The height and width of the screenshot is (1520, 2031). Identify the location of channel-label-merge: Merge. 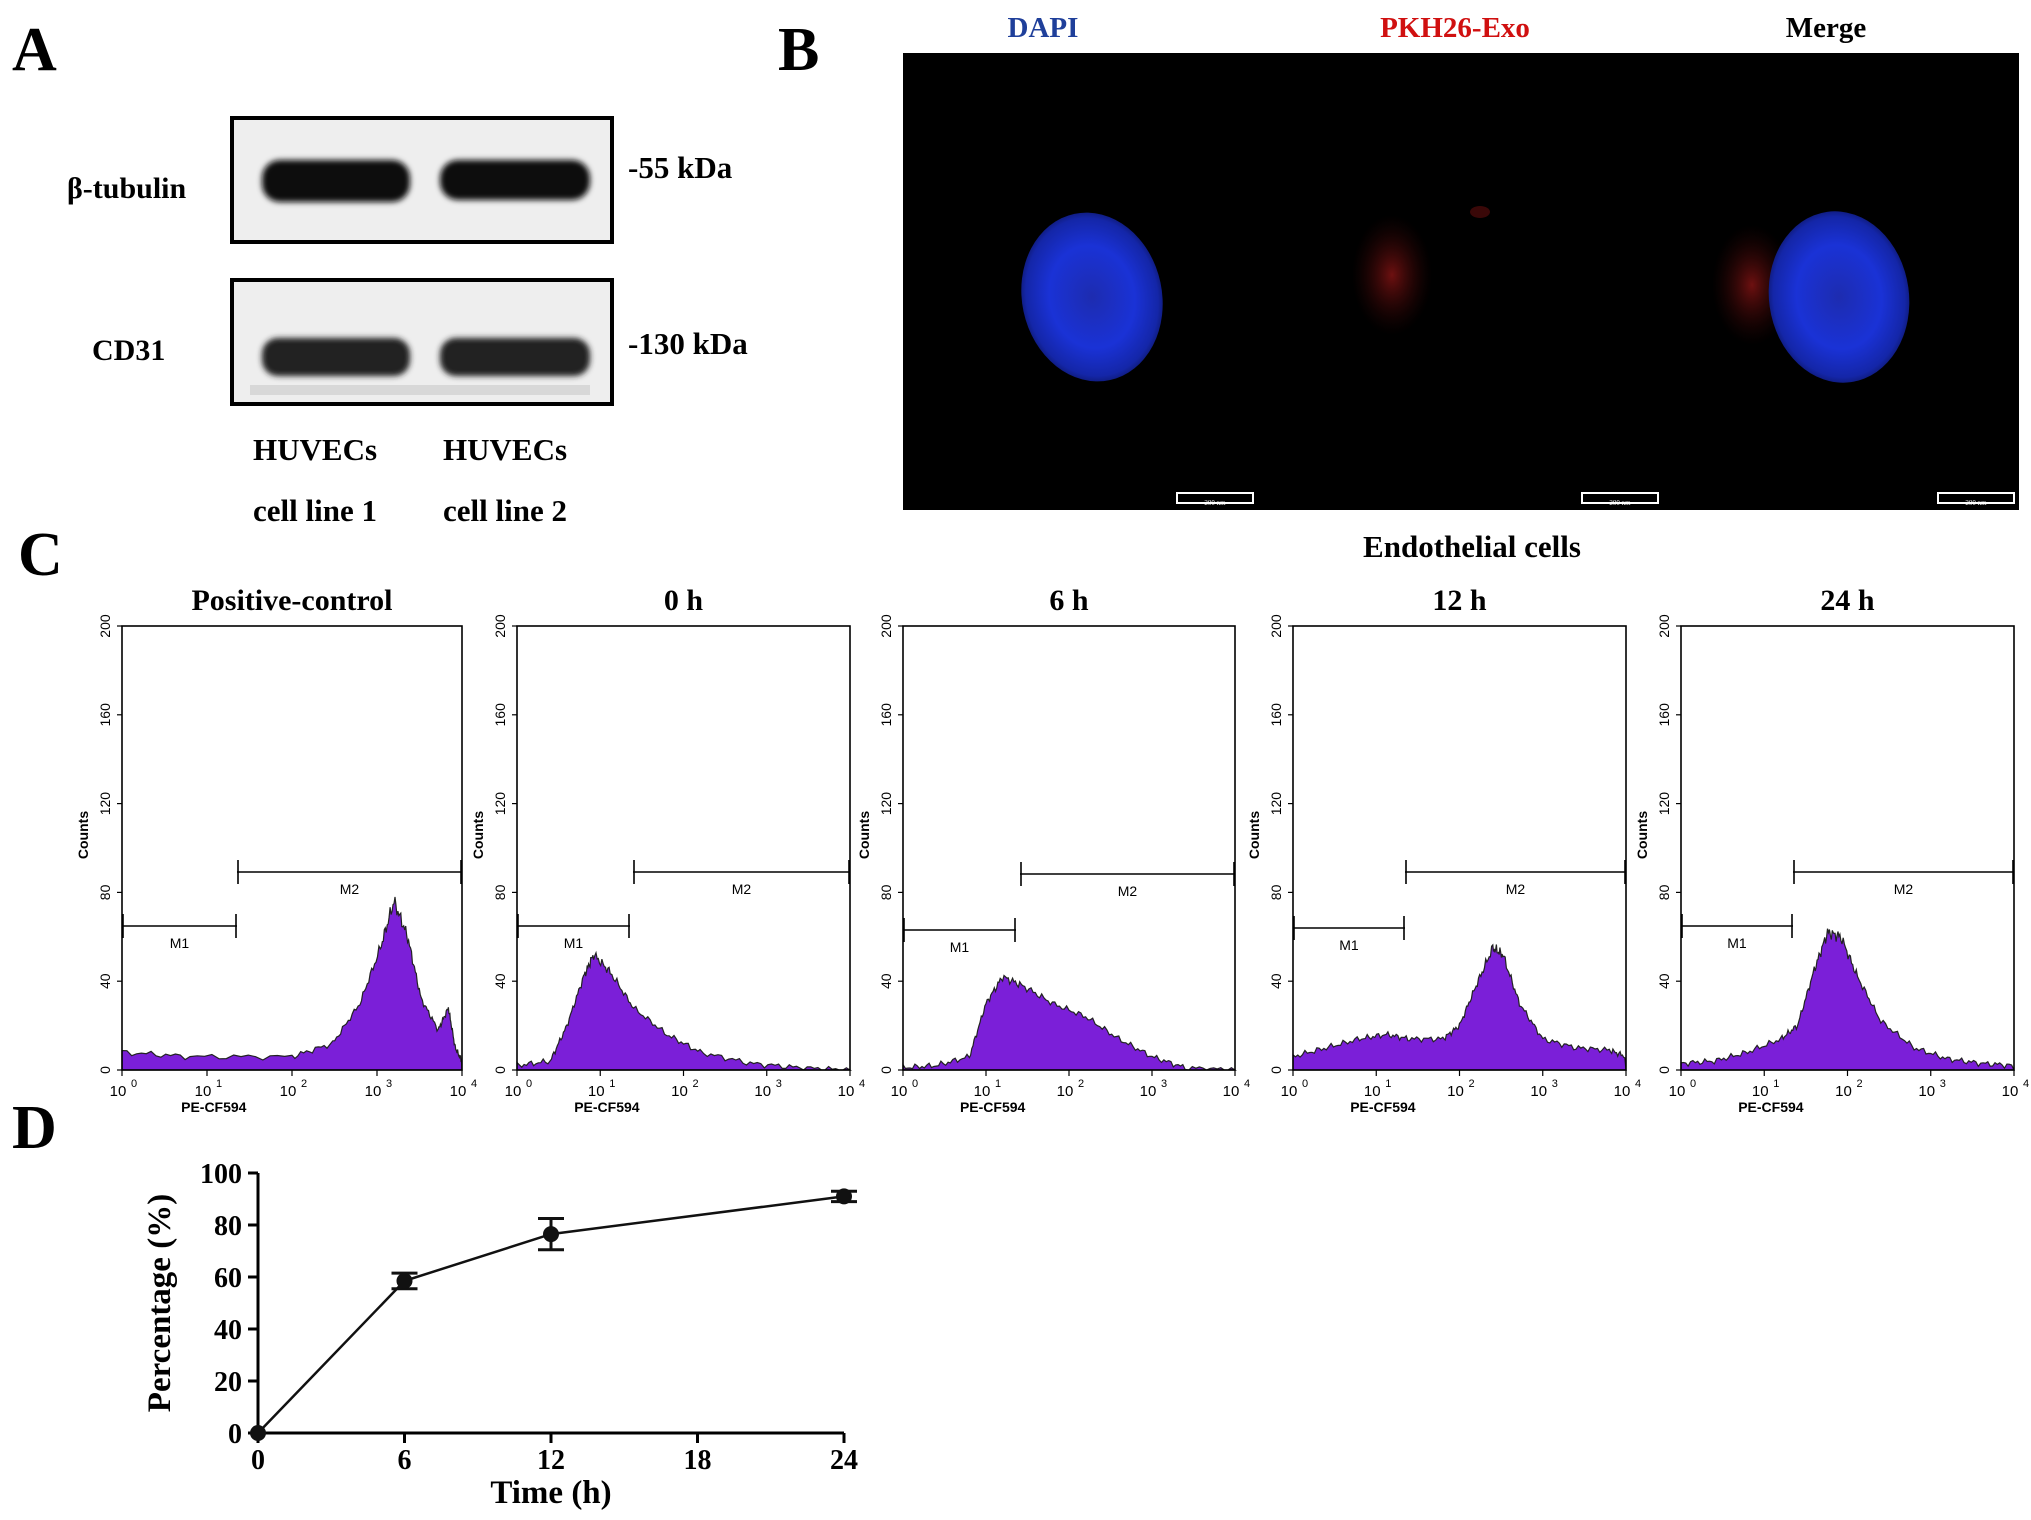
(1826, 28).